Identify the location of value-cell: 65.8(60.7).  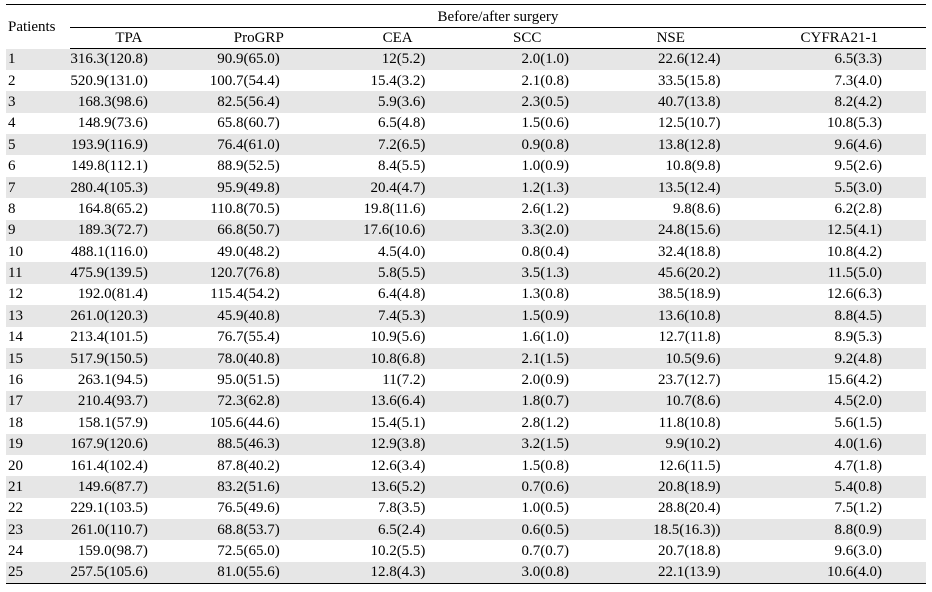
(248, 123).